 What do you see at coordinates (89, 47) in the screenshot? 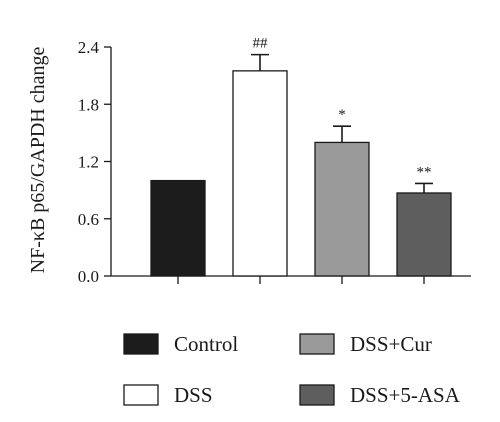
I see `y-tick-label: 2.4` at bounding box center [89, 47].